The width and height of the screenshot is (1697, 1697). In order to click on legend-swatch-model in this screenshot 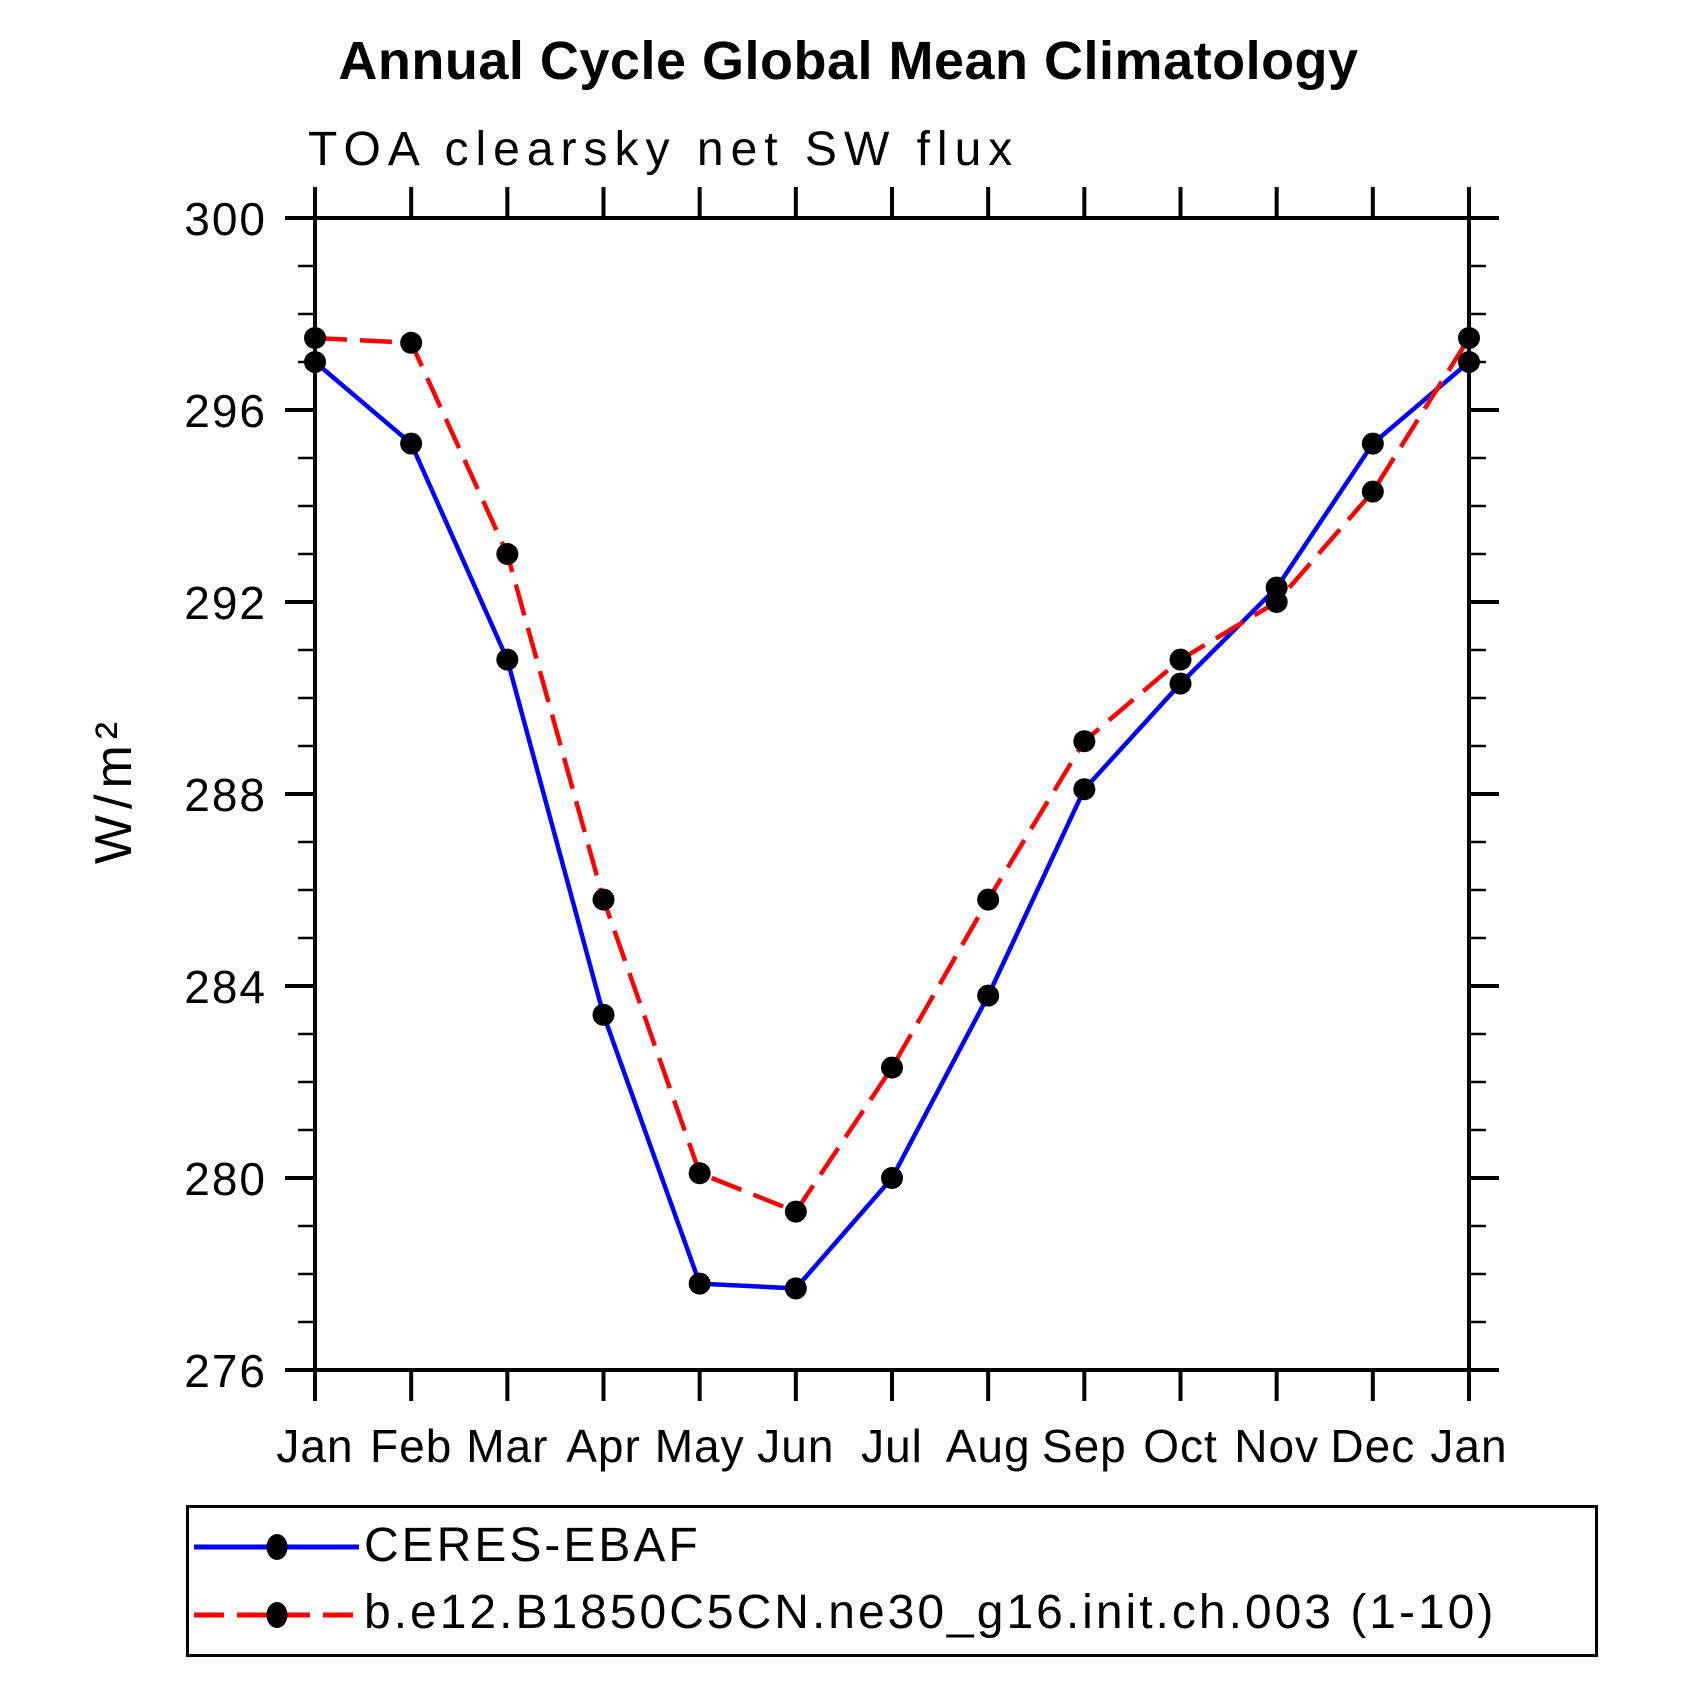, I will do `click(276, 1614)`.